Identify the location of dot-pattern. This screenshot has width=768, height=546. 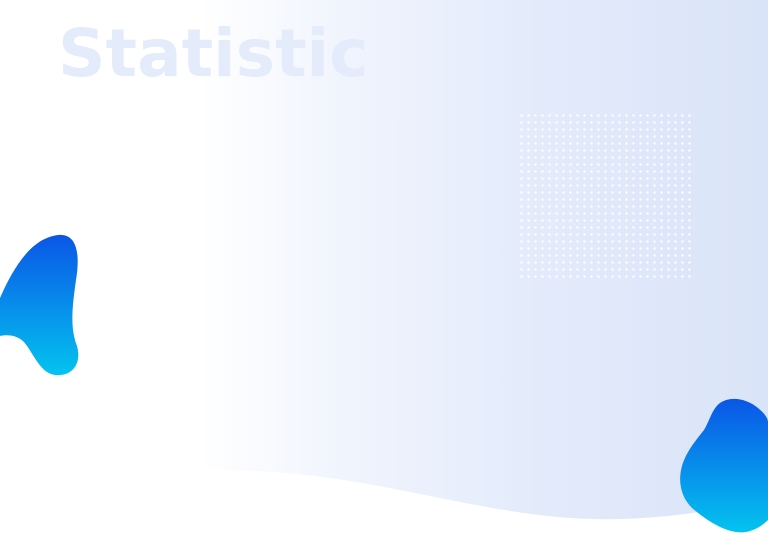
(605, 195).